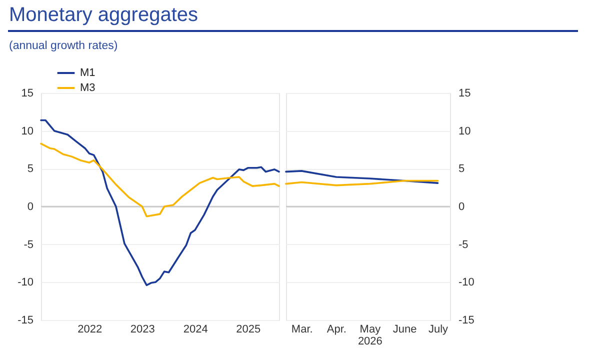  What do you see at coordinates (336, 330) in the screenshot?
I see `x-tick-label: Apr.` at bounding box center [336, 330].